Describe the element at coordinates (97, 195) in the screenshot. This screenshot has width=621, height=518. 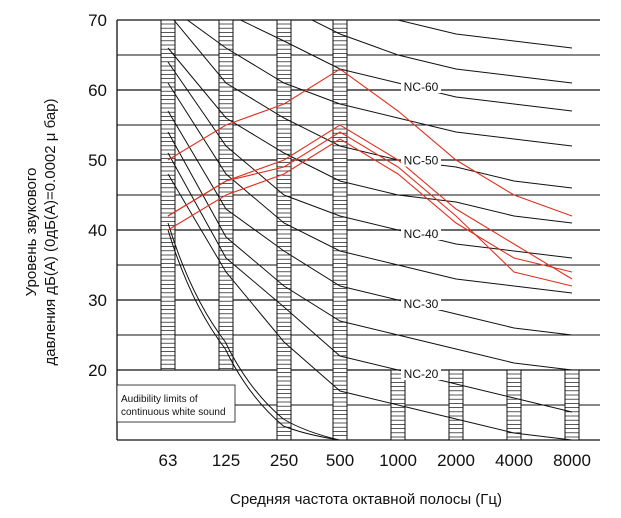
I see `y-tick-labels: 20 30 40 50 60 70` at that location.